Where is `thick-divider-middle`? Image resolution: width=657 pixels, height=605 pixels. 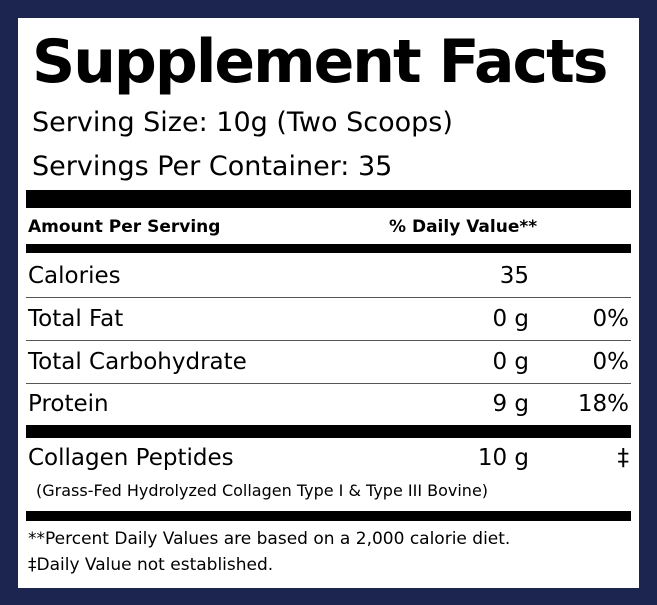 thick-divider-middle is located at coordinates (328, 431).